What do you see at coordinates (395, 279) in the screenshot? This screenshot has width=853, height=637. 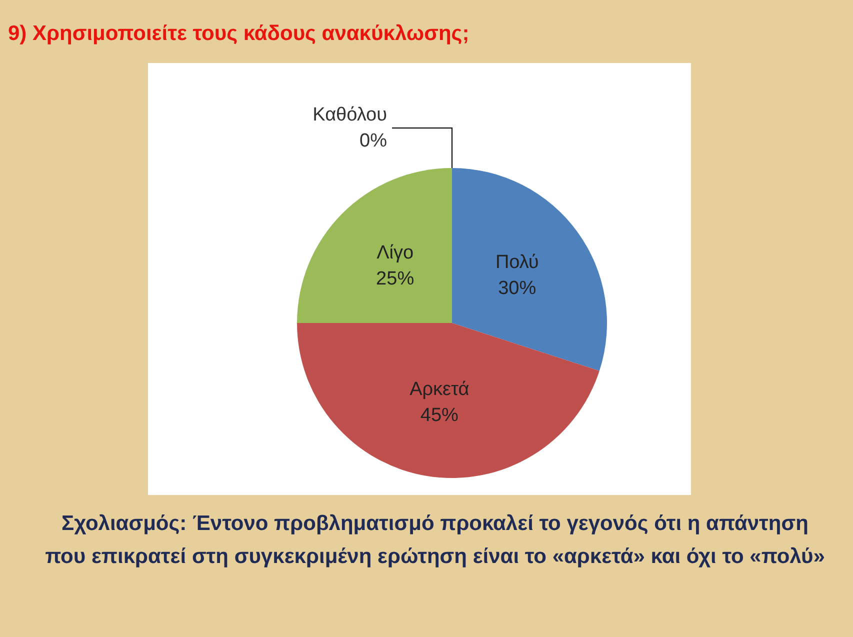 I see `data-label: 25%` at bounding box center [395, 279].